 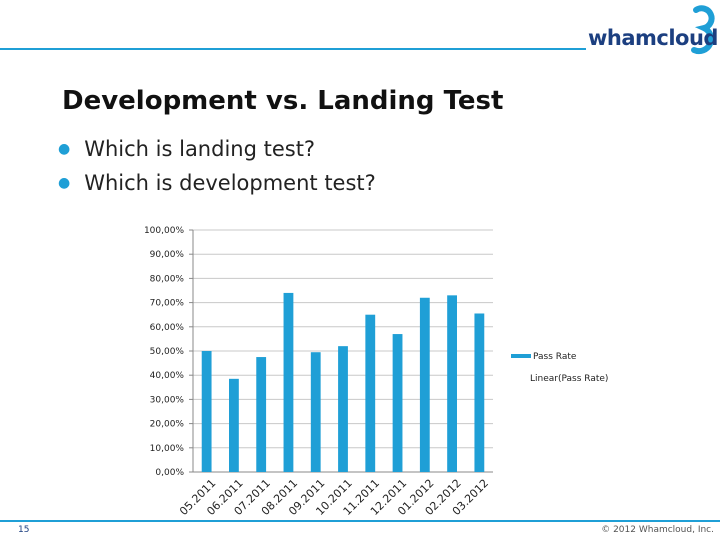 I want to click on bullet-item: ● Which is development test?, so click(x=217, y=185).